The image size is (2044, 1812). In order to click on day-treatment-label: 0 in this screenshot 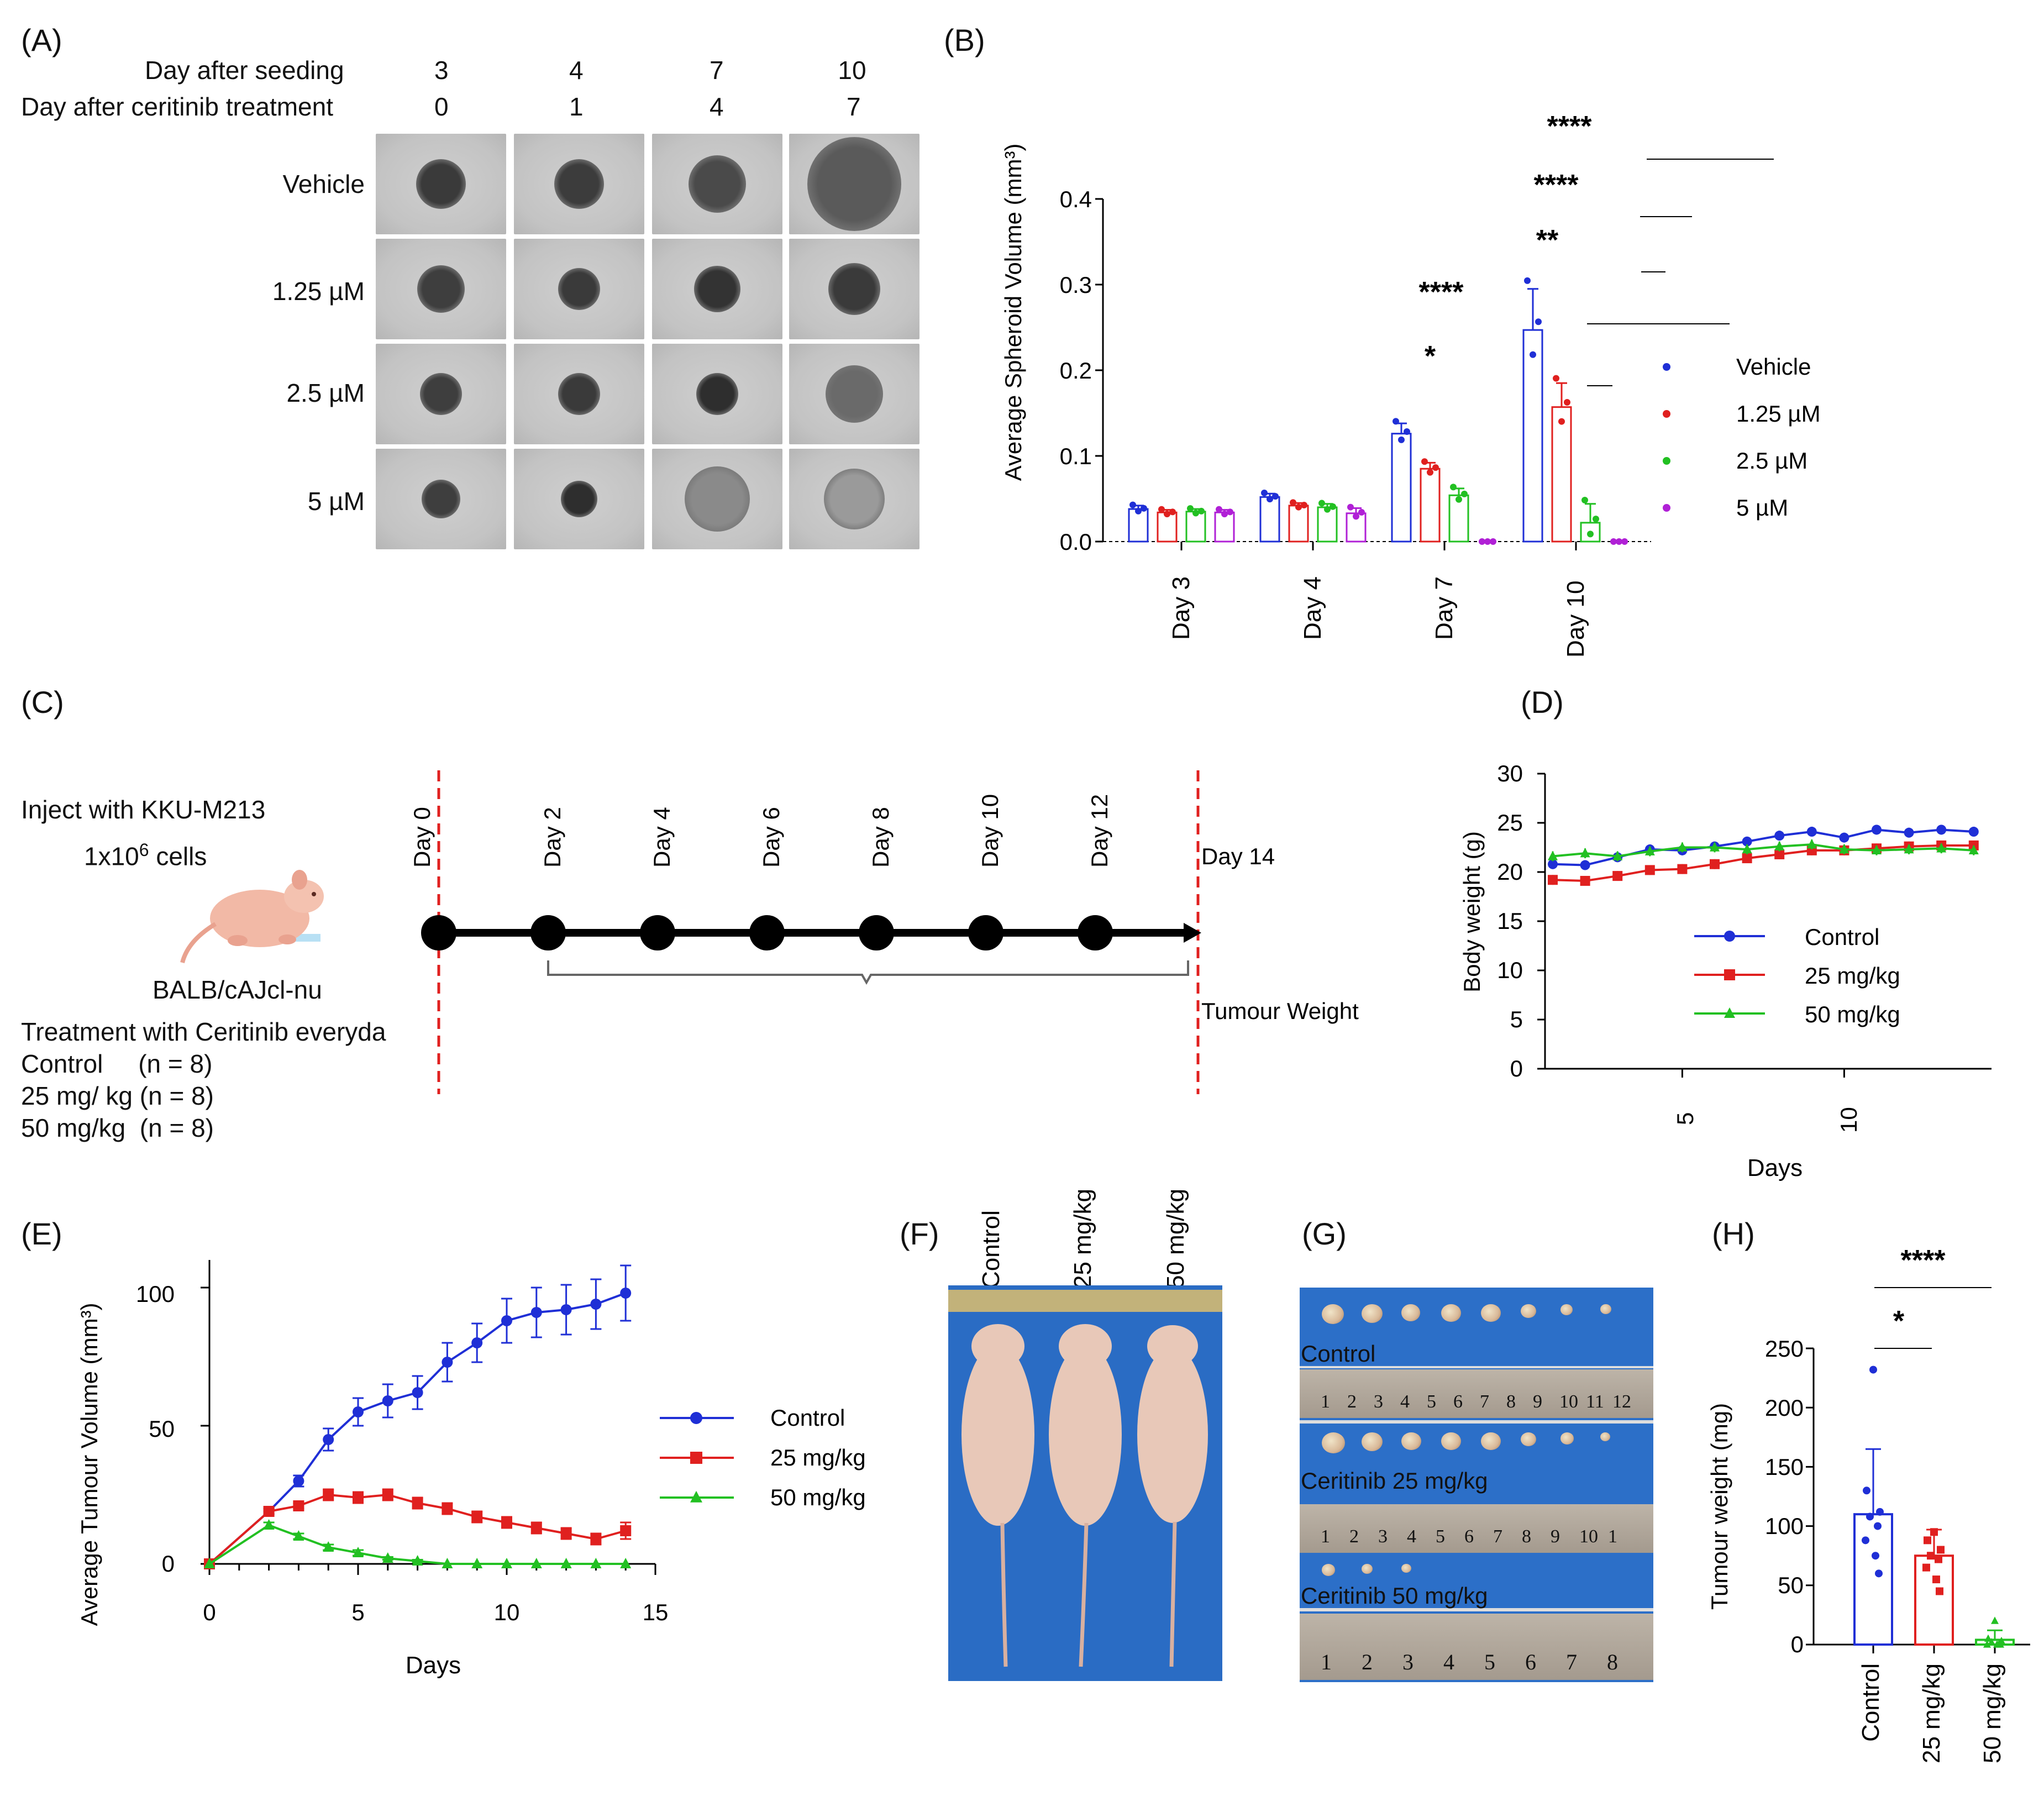, I will do `click(442, 106)`.